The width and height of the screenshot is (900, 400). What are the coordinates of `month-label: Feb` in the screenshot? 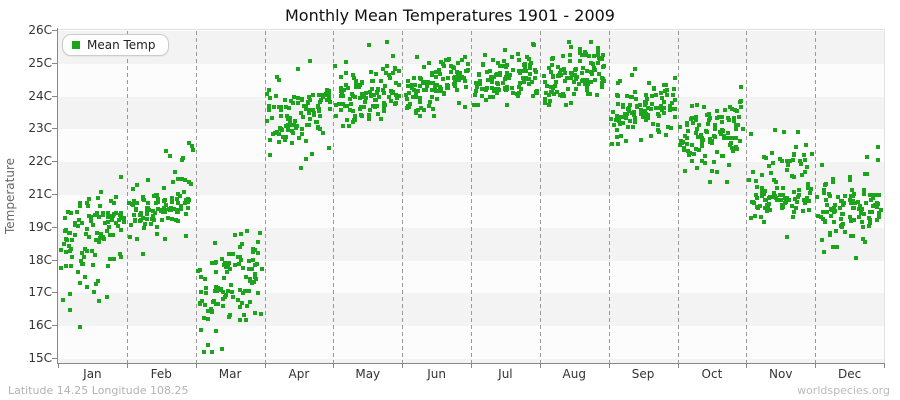 It's located at (161, 374).